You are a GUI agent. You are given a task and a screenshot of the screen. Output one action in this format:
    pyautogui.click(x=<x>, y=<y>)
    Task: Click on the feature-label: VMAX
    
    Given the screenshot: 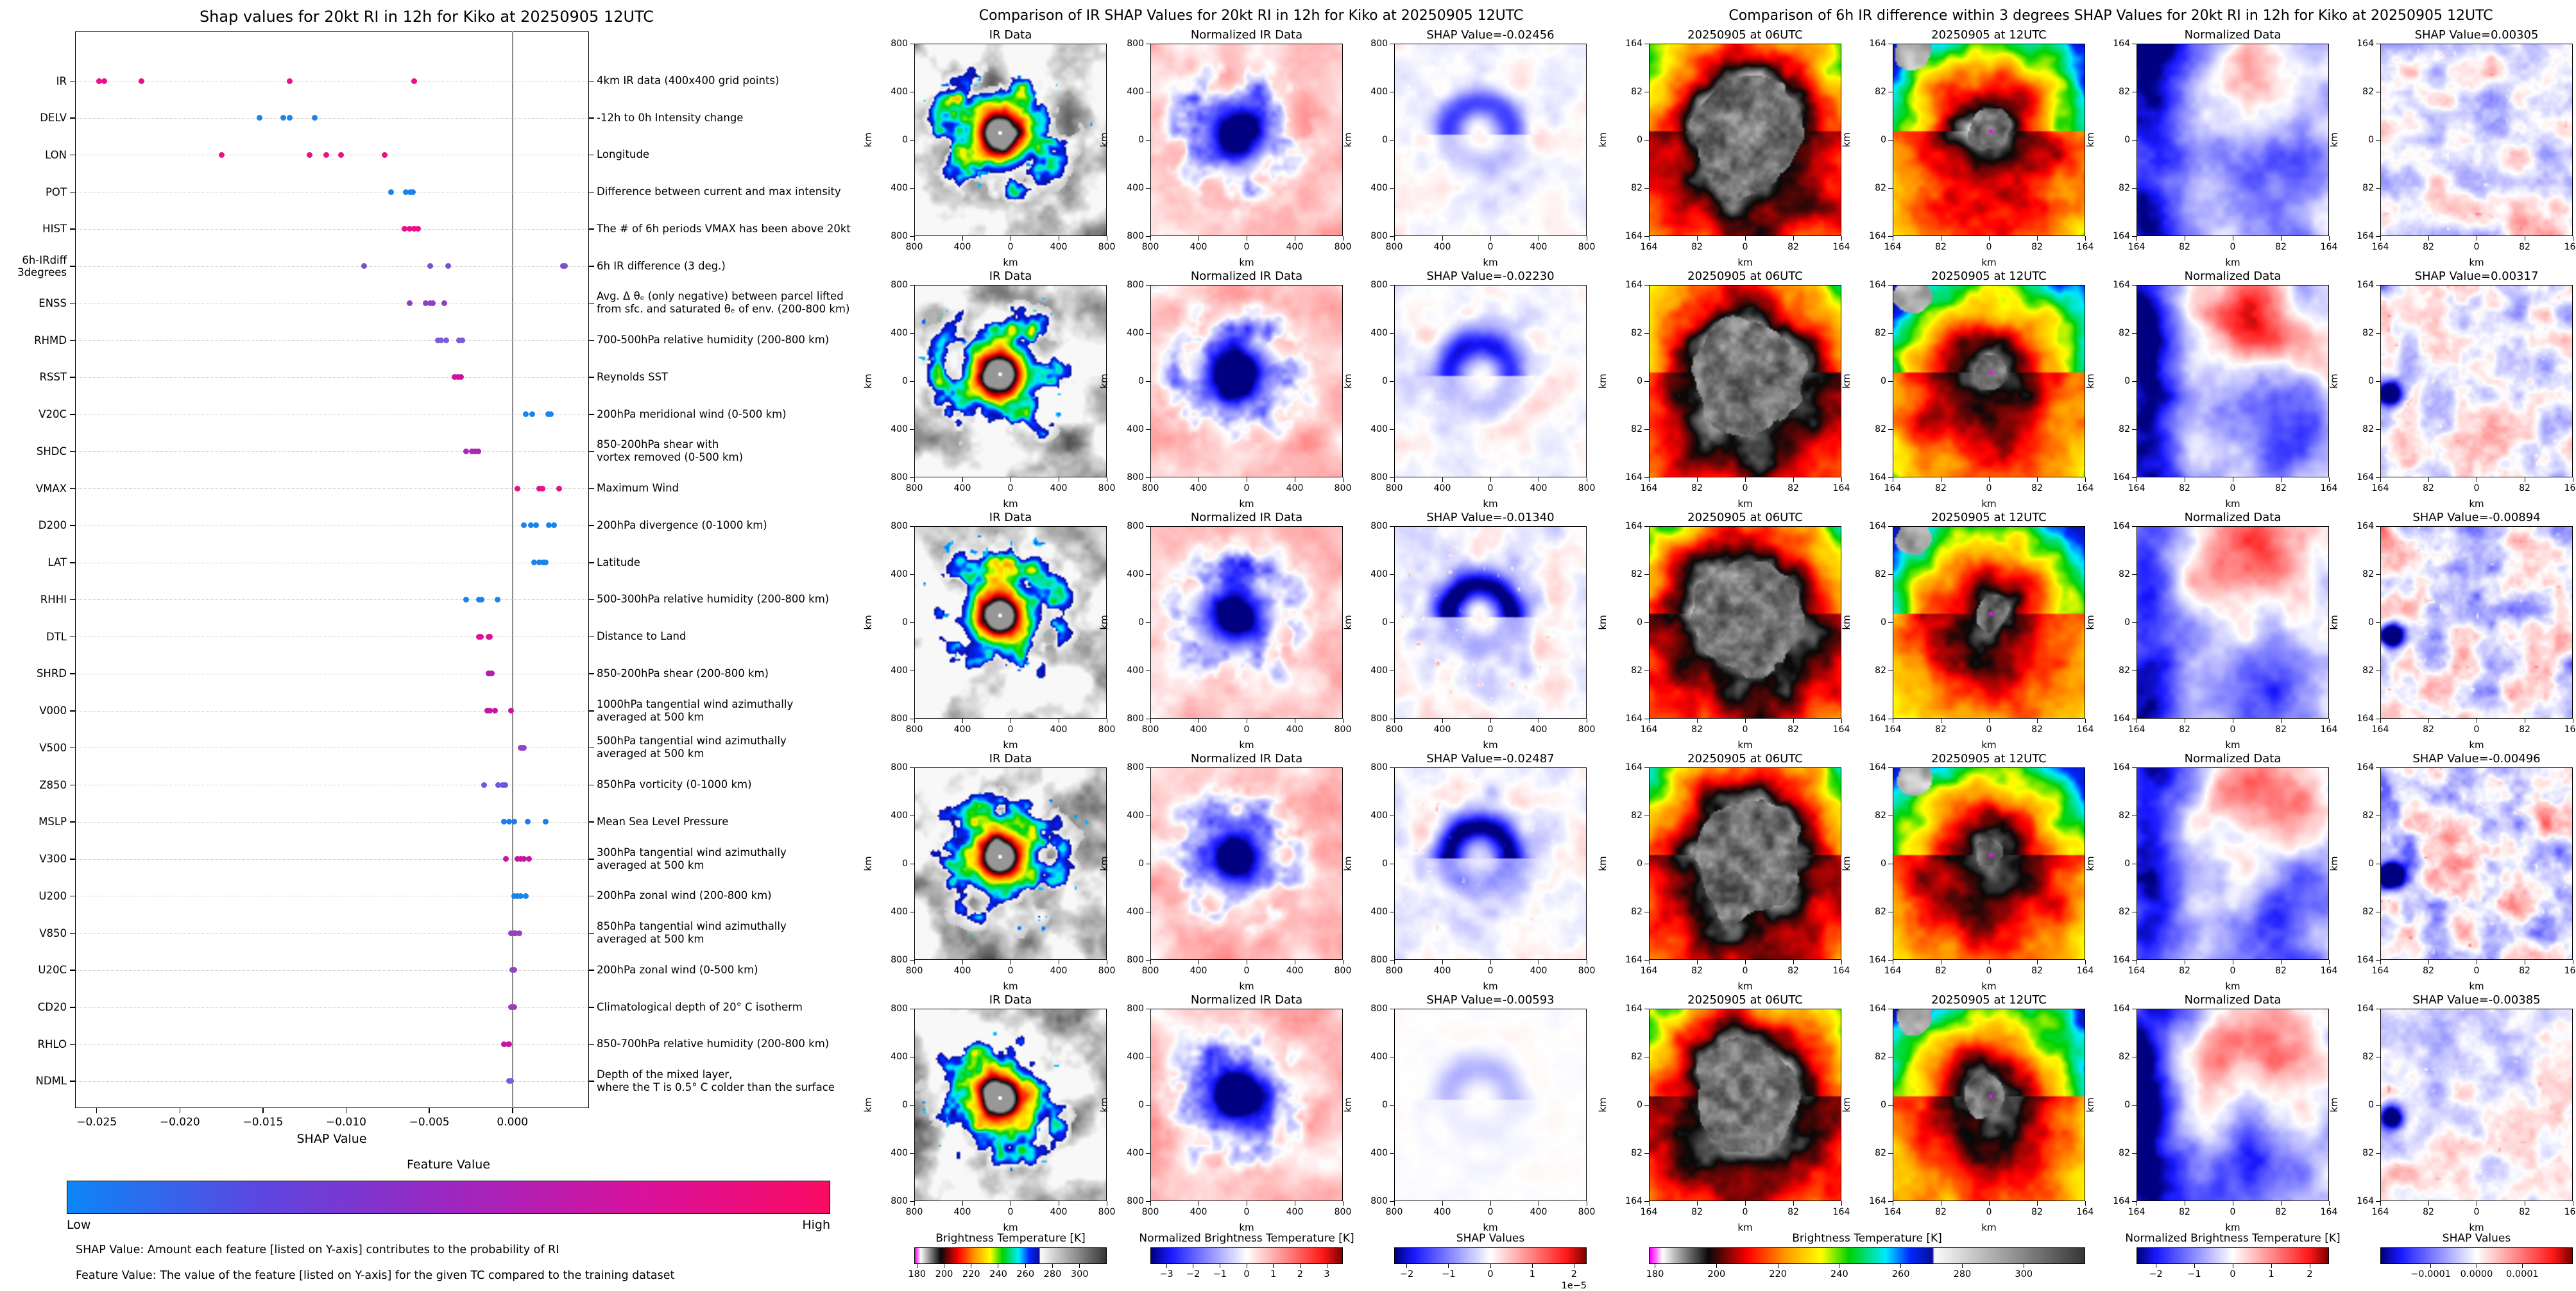 What is the action you would take?
    pyautogui.click(x=51, y=488)
    